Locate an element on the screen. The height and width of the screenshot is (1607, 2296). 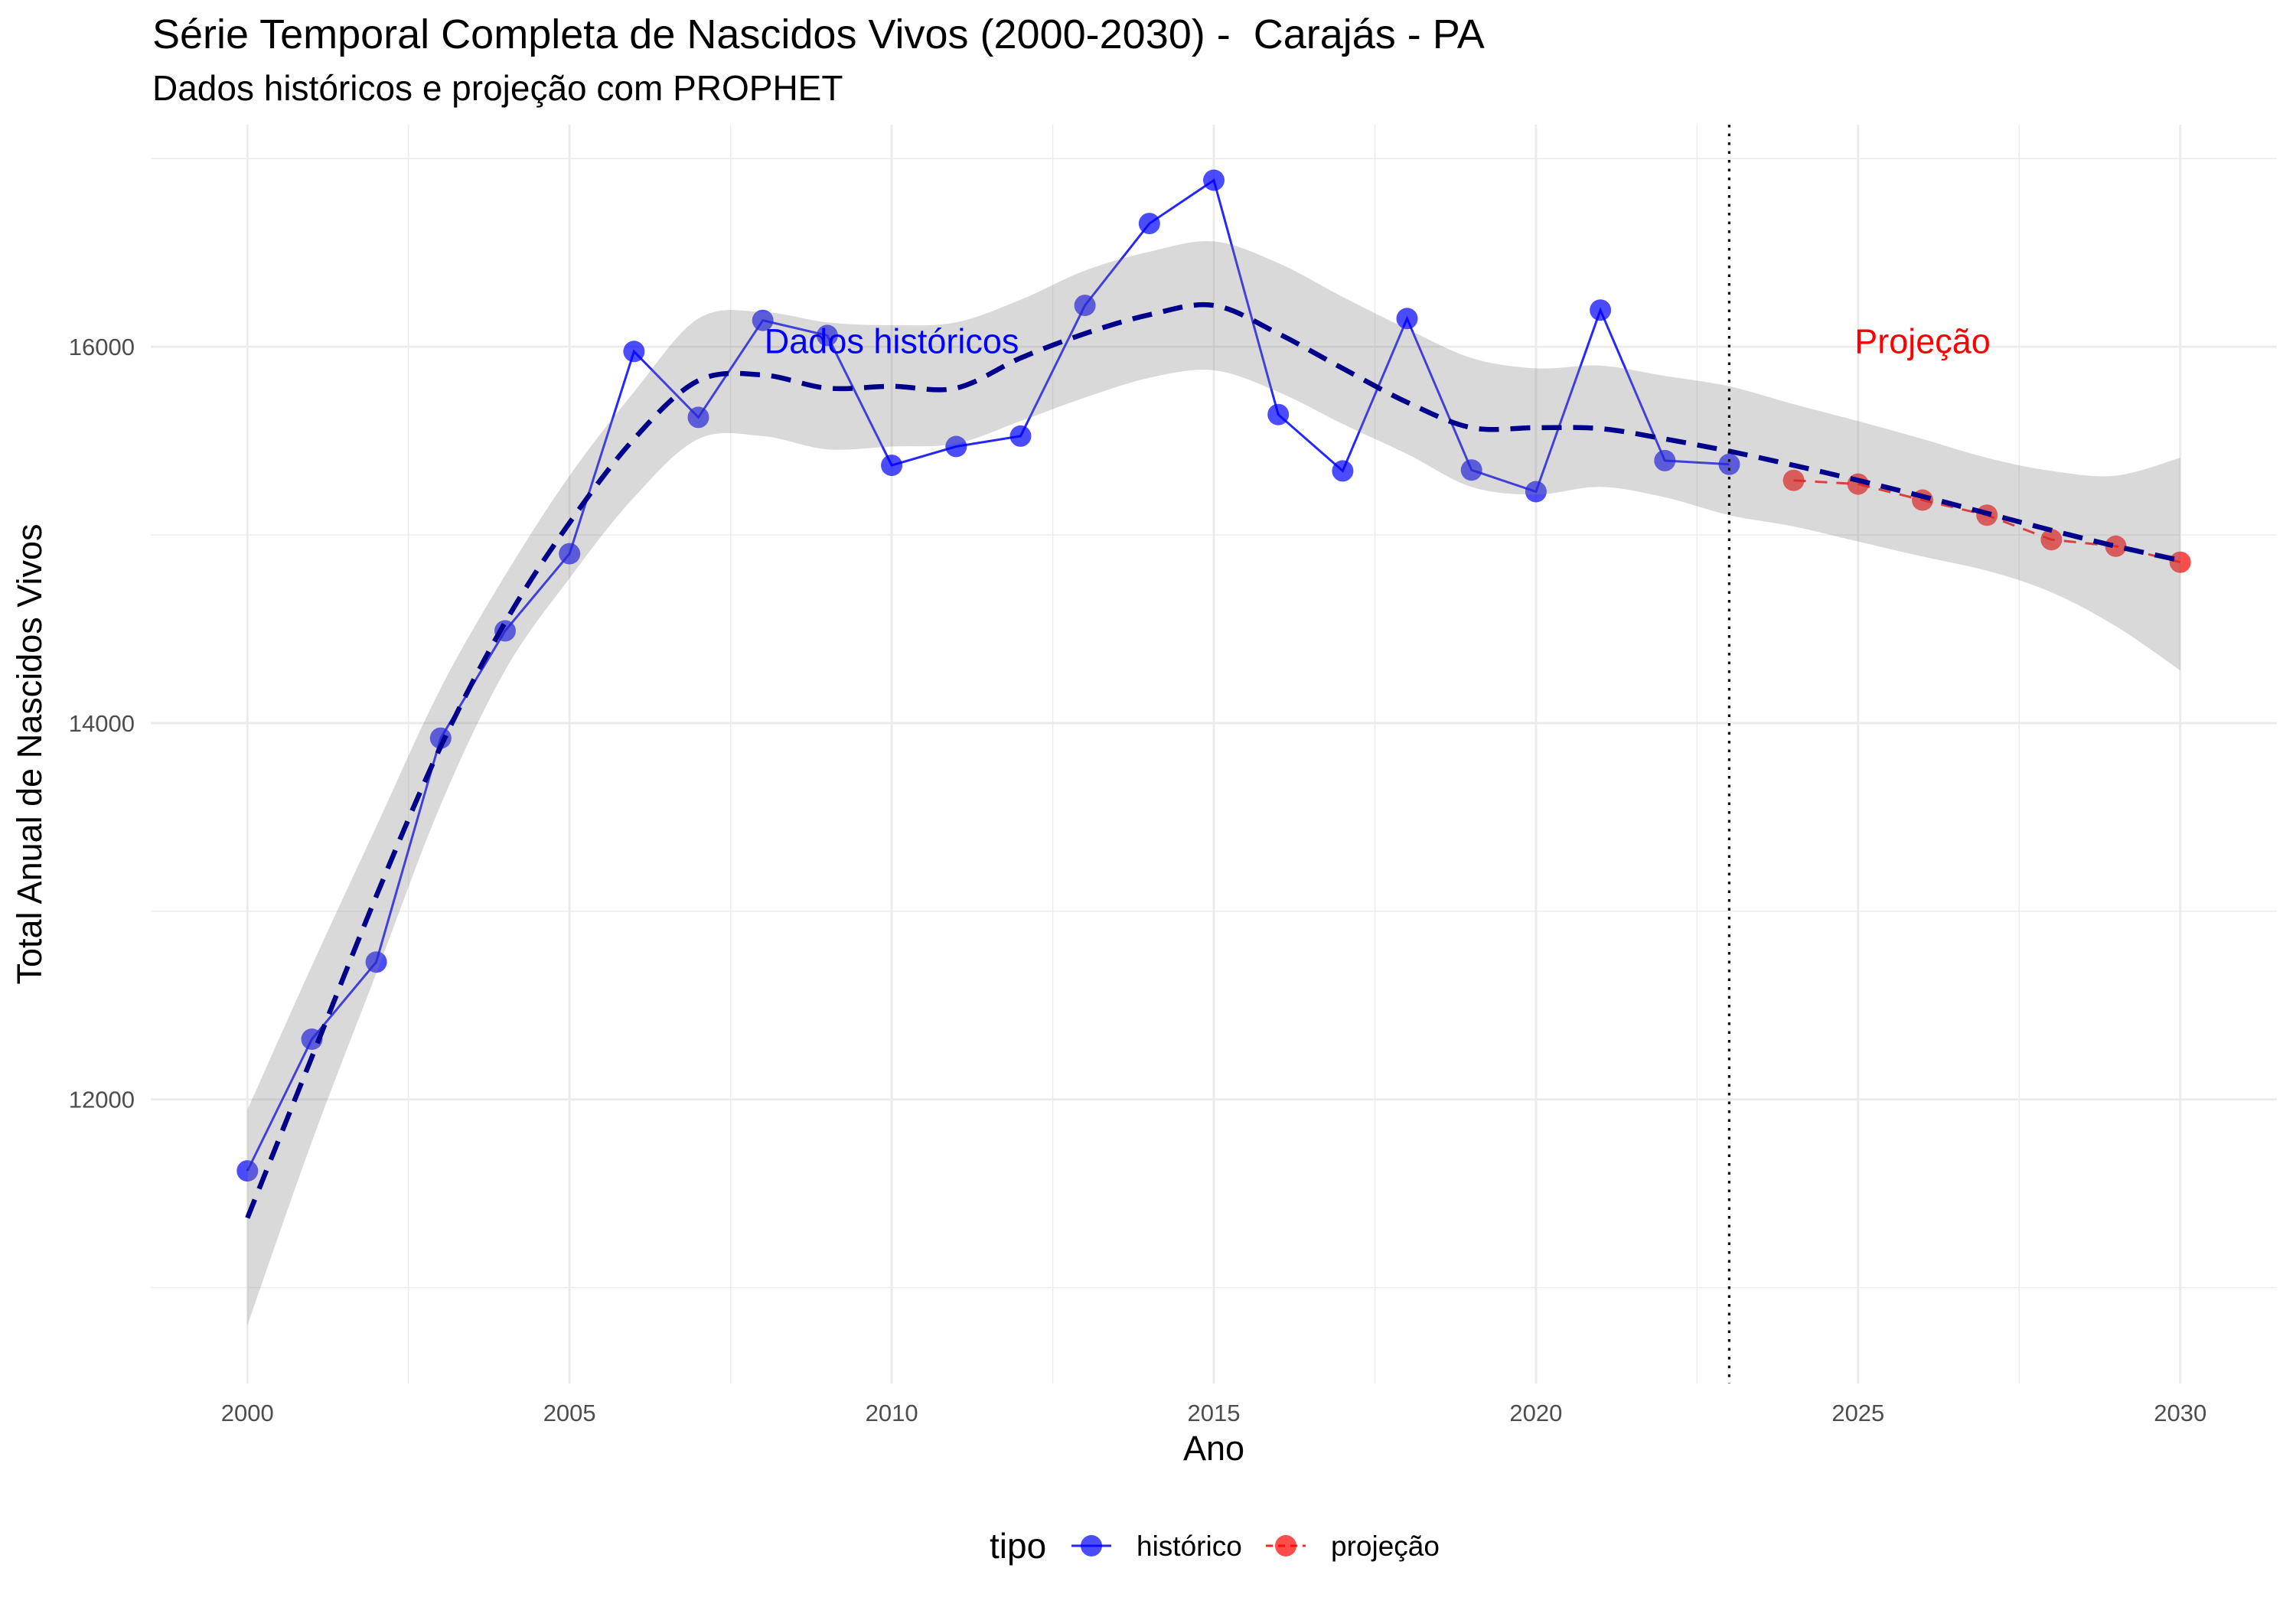
annotation-projecao: Projeção is located at coordinates (1922, 341).